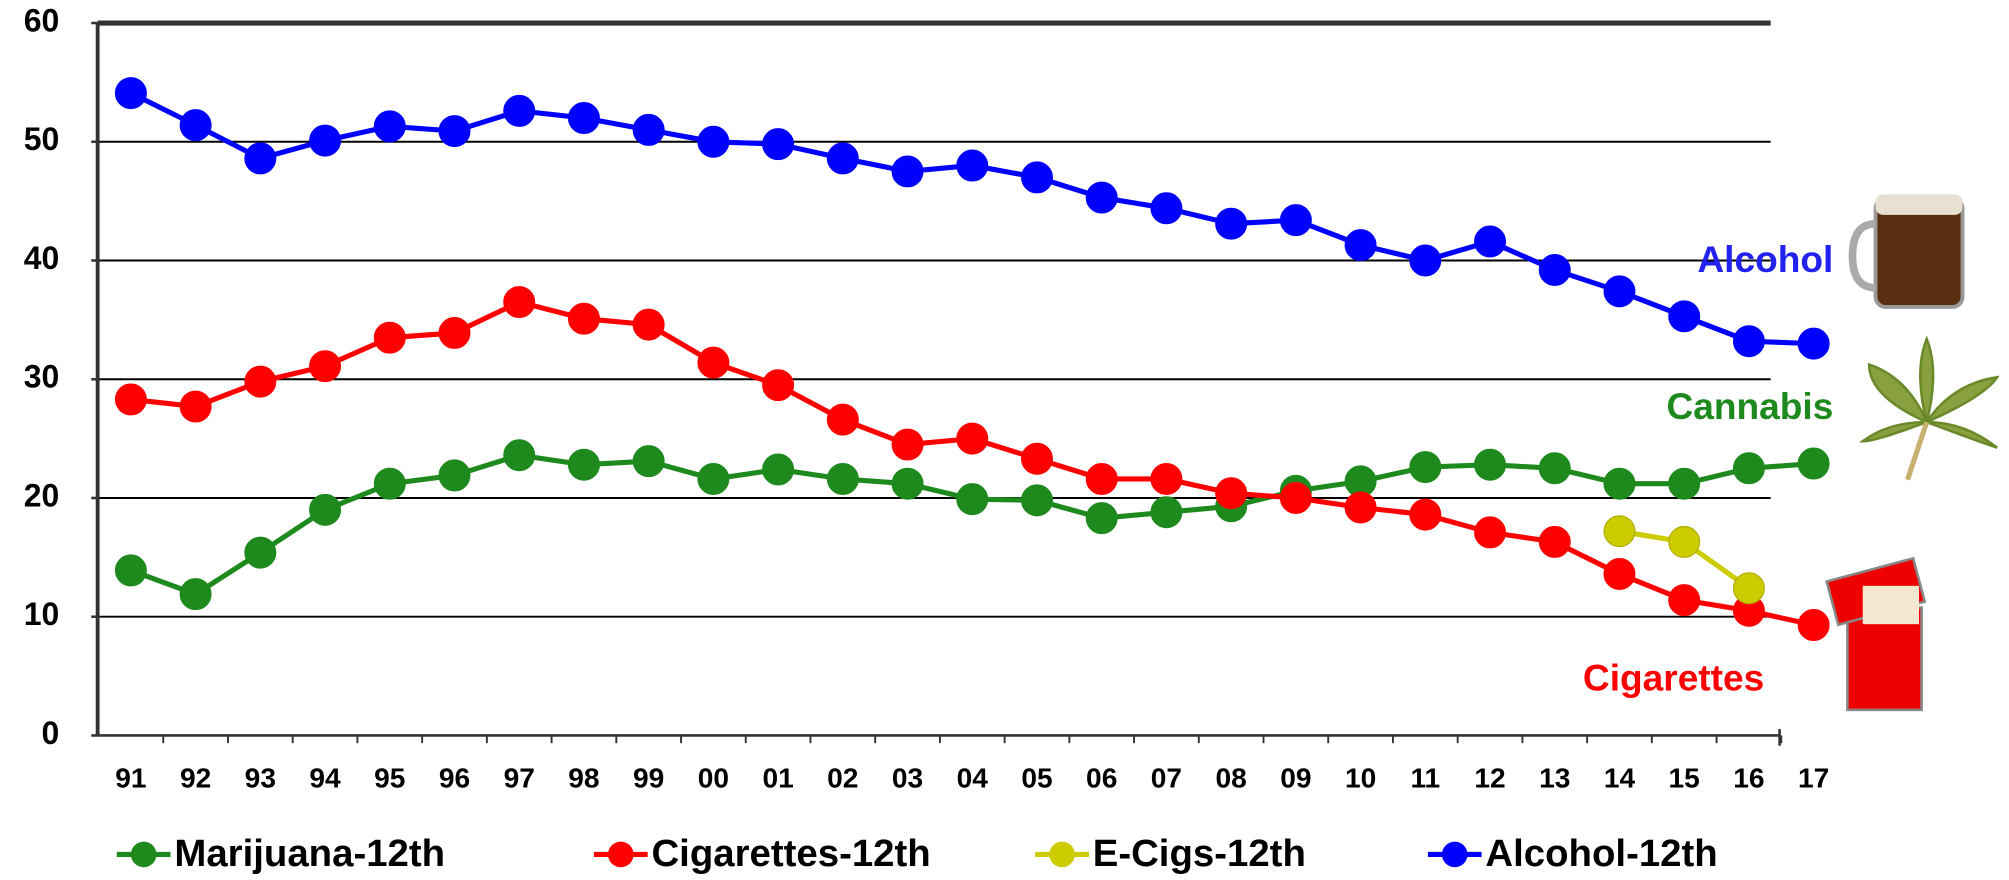 This screenshot has width=2009, height=880. What do you see at coordinates (1748, 778) in the screenshot?
I see `x-tick-label: 16` at bounding box center [1748, 778].